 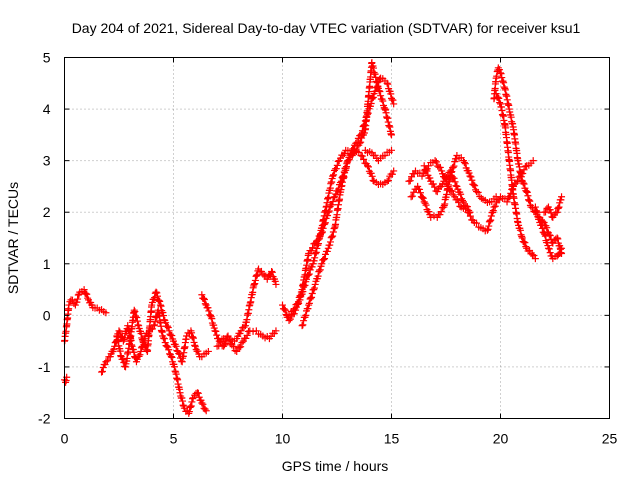 What do you see at coordinates (47, 212) in the screenshot?
I see `y-tick-label: 2` at bounding box center [47, 212].